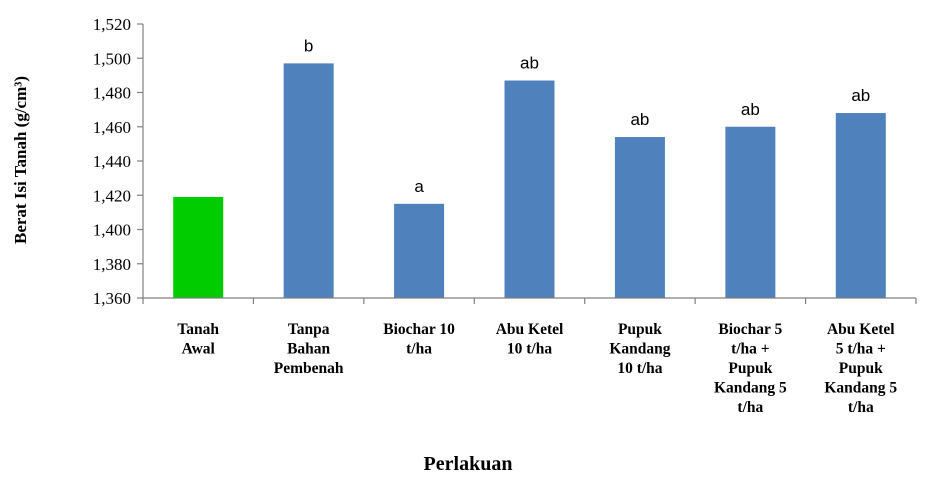 The width and height of the screenshot is (931, 487). I want to click on x-axis-title: Perlakuan, so click(468, 464).